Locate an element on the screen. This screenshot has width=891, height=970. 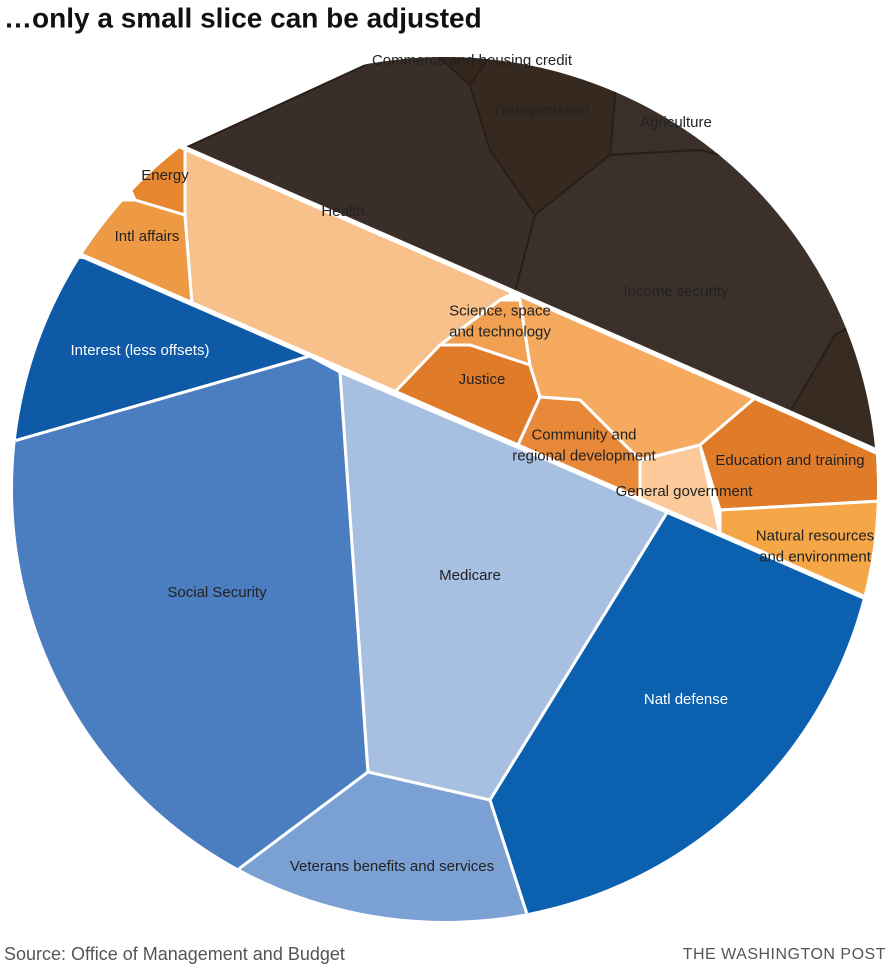
cell-label: regional development is located at coordinates (584, 455).